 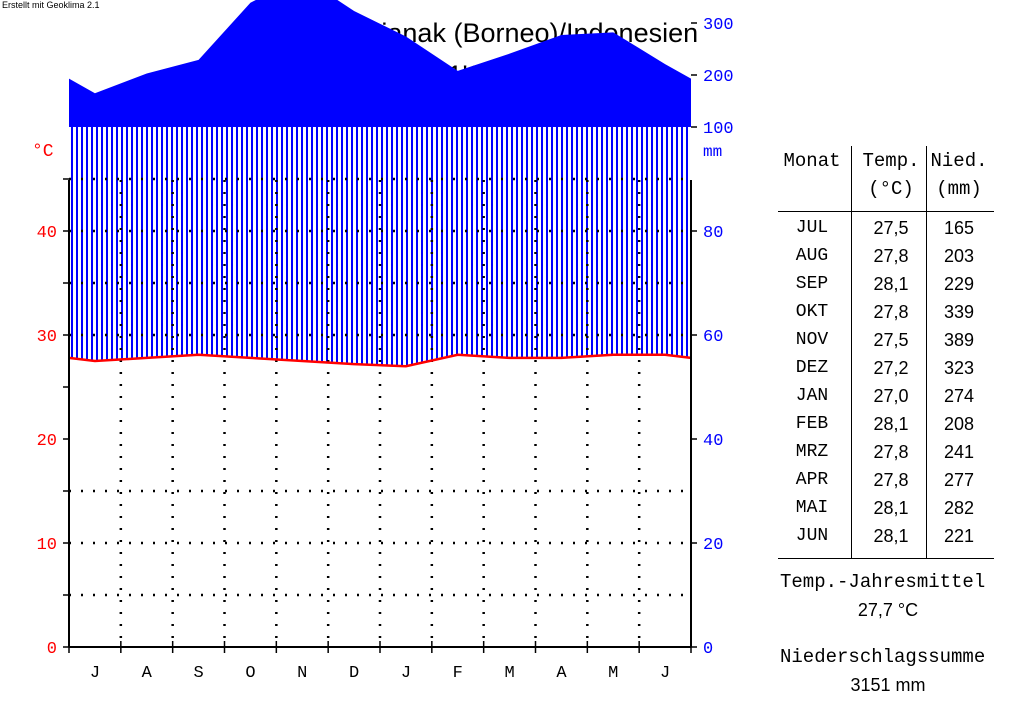 What do you see at coordinates (959, 189) in the screenshot?
I see `header-prec-unit: (mm)` at bounding box center [959, 189].